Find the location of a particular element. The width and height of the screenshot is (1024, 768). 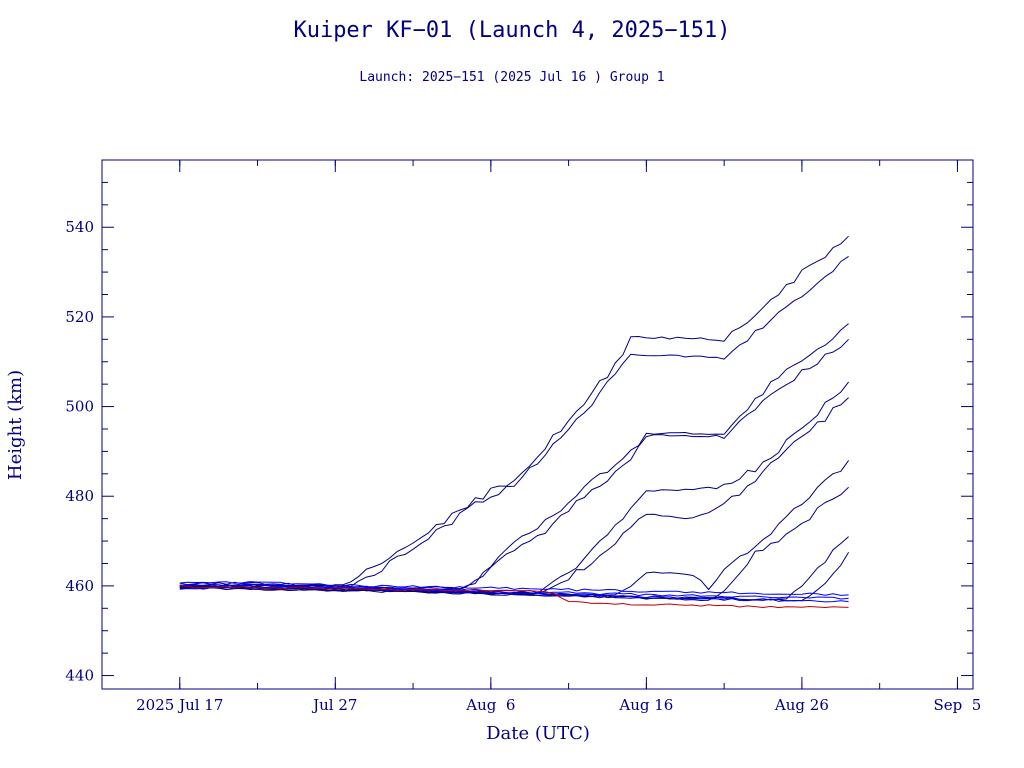

chart-subtitle: Launch: 2025−151 (2025 Jul 16 ) Group 1 is located at coordinates (511, 77).